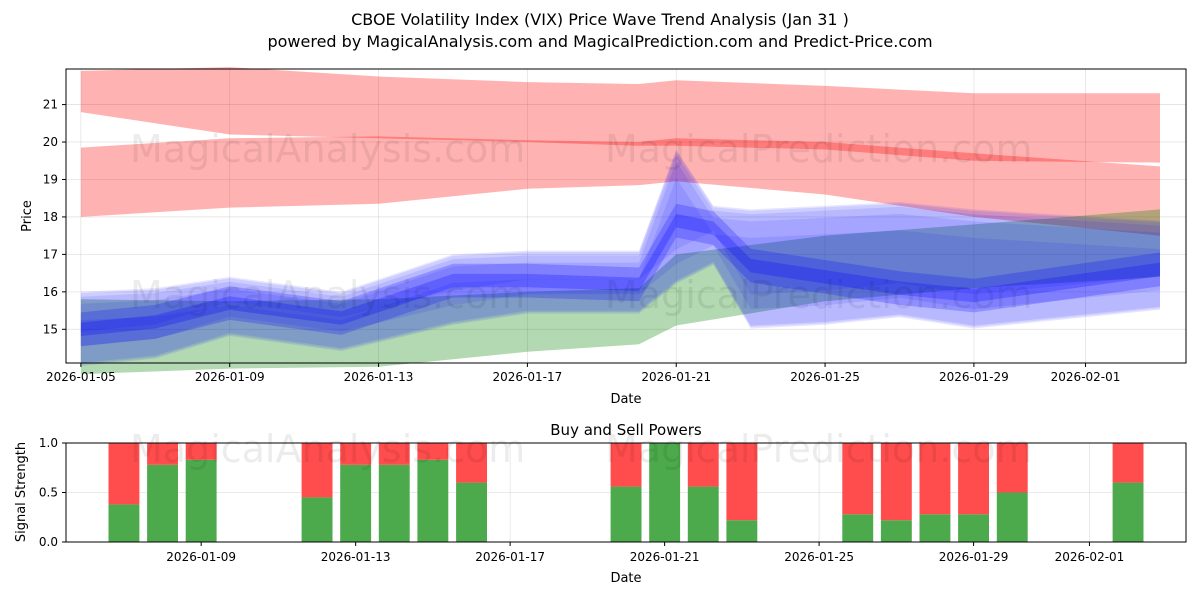  Describe the element at coordinates (50, 179) in the screenshot. I see `price-y-tick-label: 19` at that location.